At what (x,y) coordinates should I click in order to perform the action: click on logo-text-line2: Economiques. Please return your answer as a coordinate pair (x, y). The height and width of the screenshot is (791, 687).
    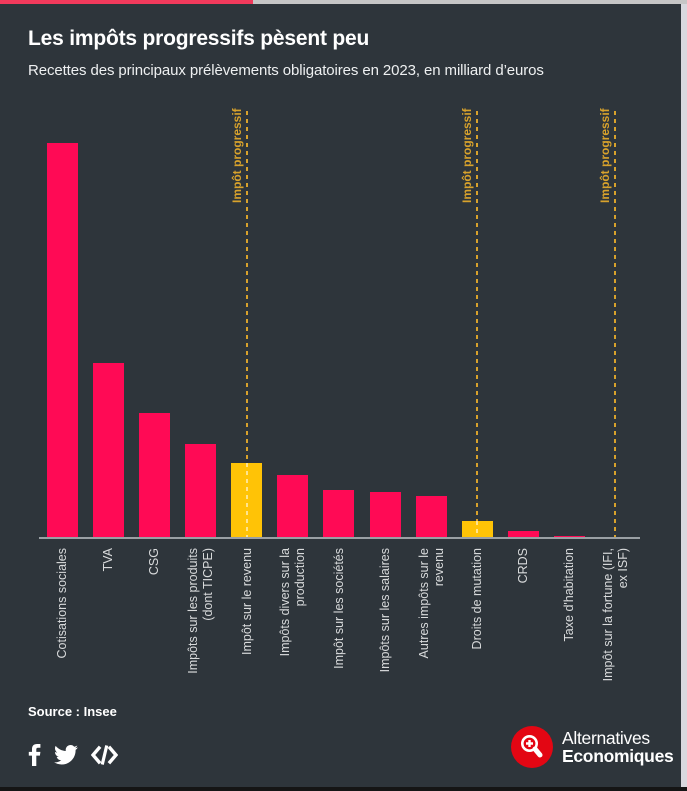
    Looking at the image, I should click on (618, 756).